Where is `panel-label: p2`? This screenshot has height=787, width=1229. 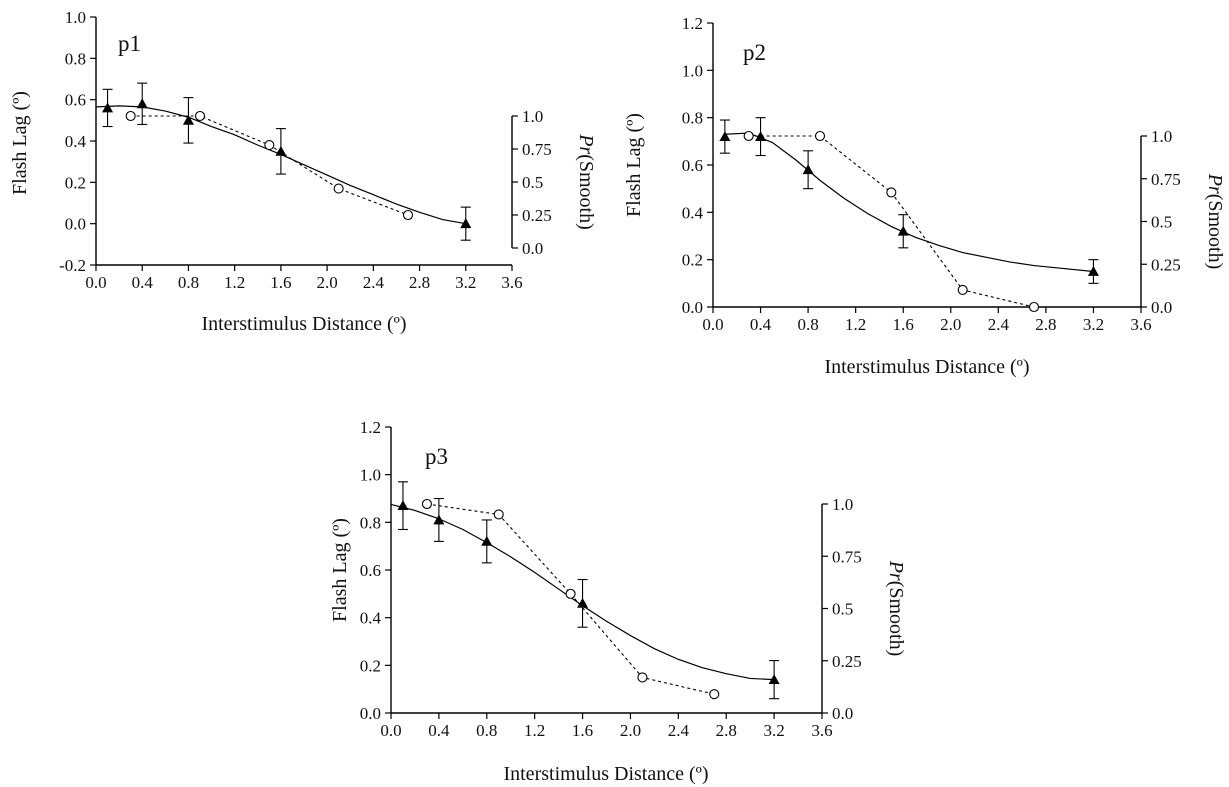 panel-label: p2 is located at coordinates (754, 52).